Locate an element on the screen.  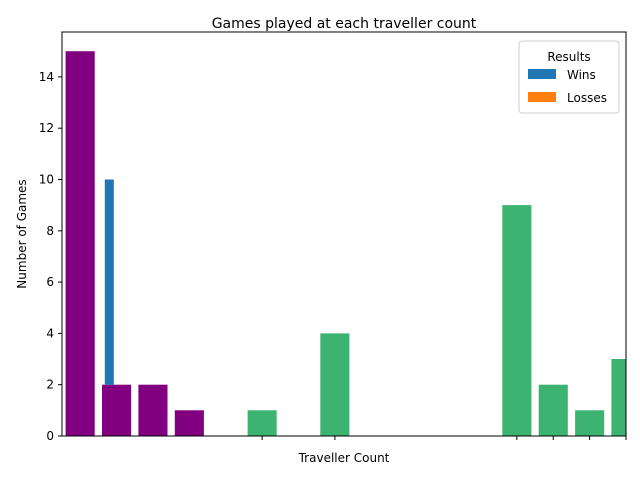
chart-title: Games played at each traveller count is located at coordinates (344, 24).